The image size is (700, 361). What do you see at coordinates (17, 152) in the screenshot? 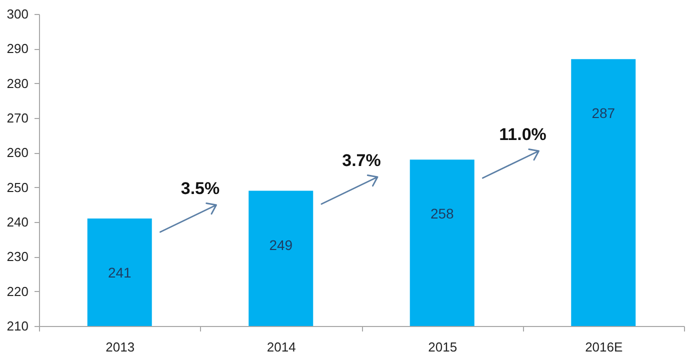
I see `y-tick-label: 260` at bounding box center [17, 152].